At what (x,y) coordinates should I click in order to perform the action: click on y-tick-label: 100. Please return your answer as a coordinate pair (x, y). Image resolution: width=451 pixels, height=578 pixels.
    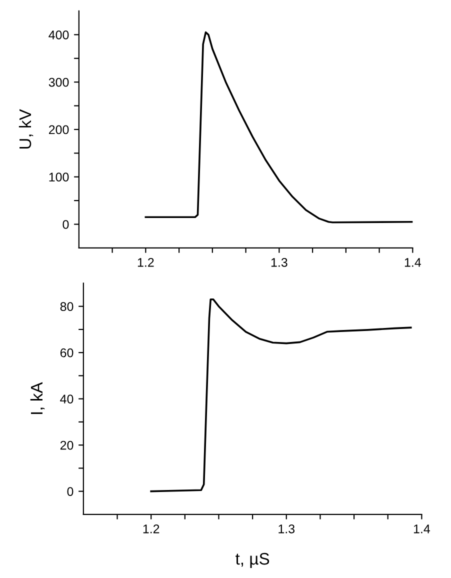
    Looking at the image, I should click on (59, 177).